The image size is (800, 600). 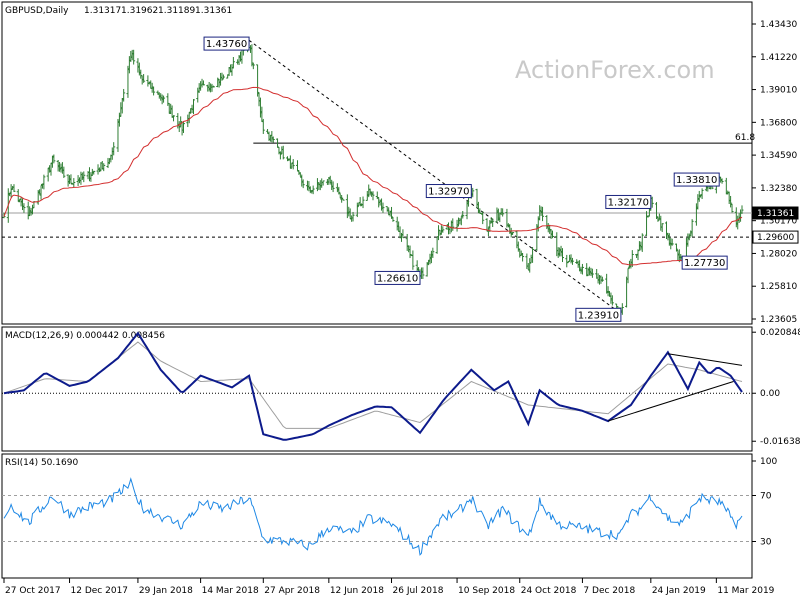 I want to click on price-annotation-label: 1.27730, so click(x=704, y=263).